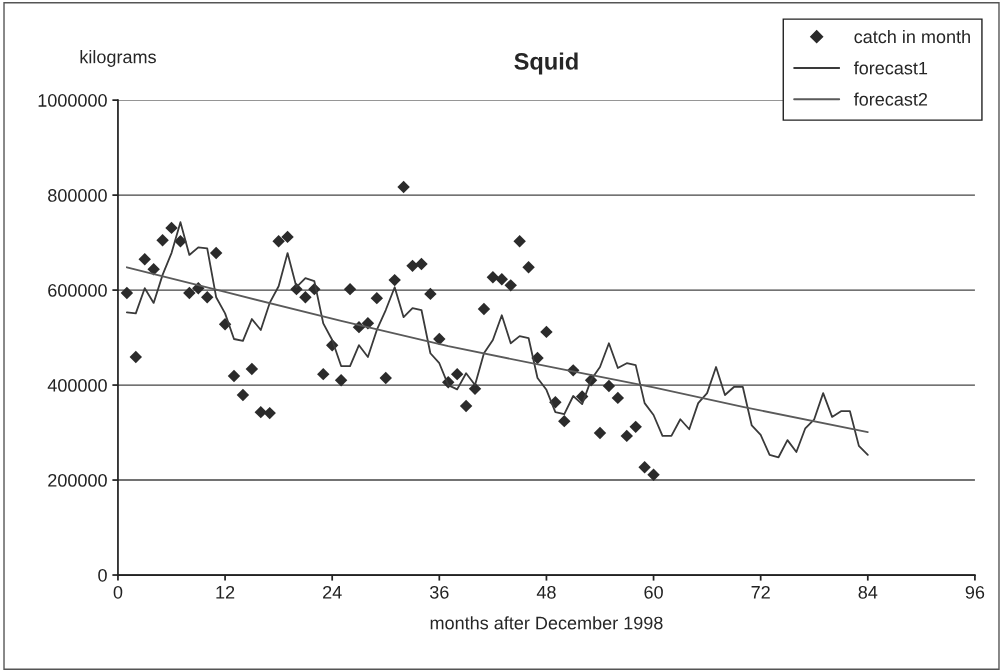 This screenshot has height=672, width=1003. Describe the element at coordinates (77, 290) in the screenshot. I see `y-tick-label: 600000` at that location.